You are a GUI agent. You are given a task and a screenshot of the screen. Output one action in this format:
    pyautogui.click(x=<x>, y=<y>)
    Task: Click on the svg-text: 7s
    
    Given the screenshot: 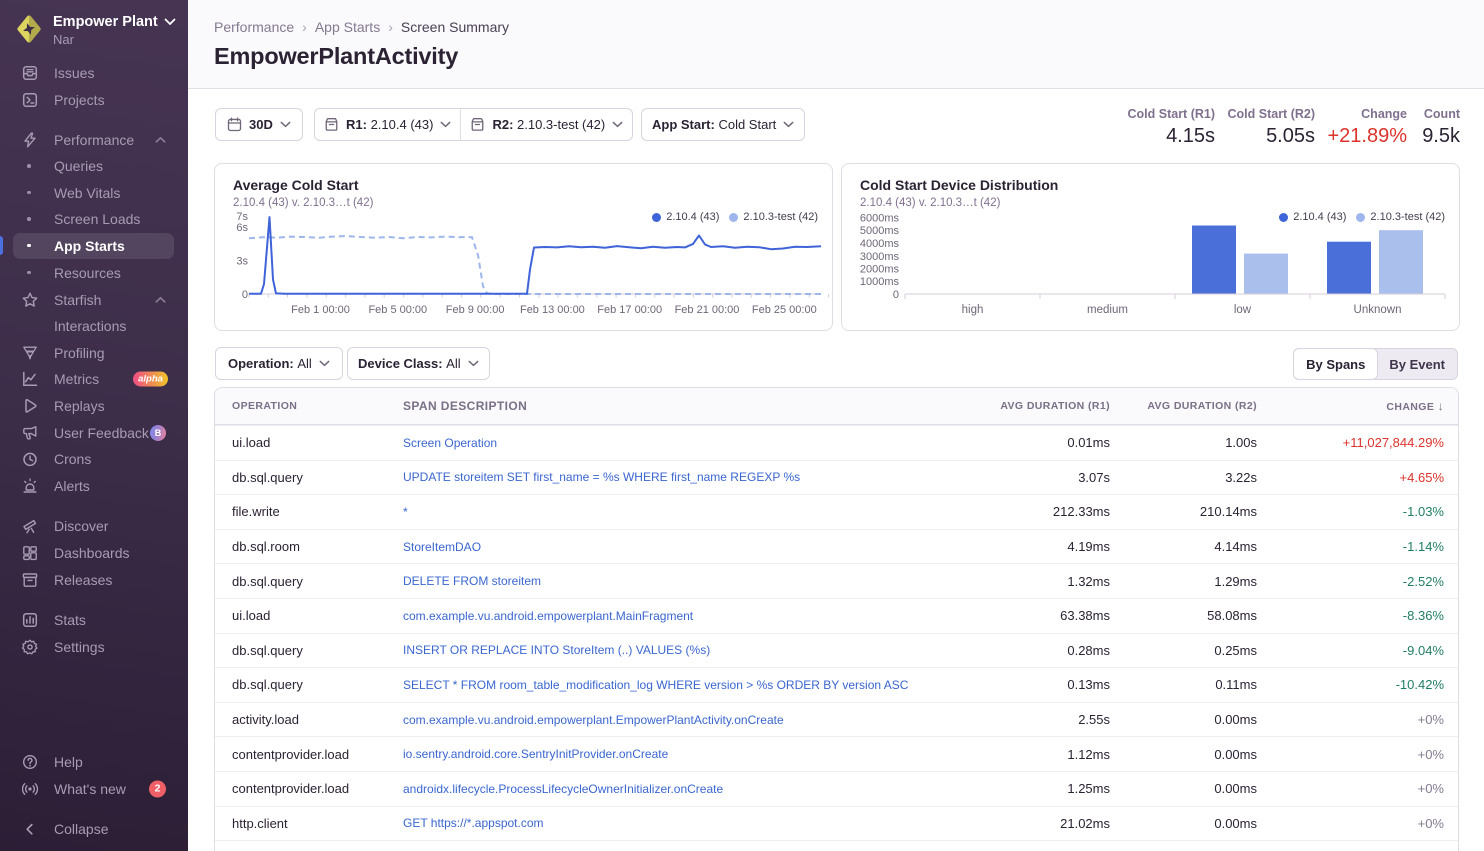 What is the action you would take?
    pyautogui.click(x=242, y=217)
    